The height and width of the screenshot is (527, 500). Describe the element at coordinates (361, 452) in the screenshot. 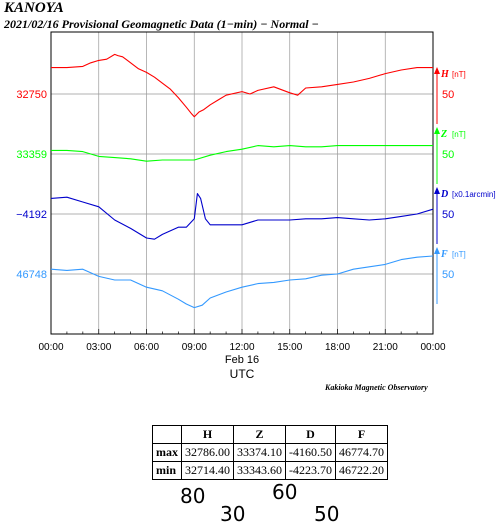

I see `stats-cell: 46774.70` at that location.